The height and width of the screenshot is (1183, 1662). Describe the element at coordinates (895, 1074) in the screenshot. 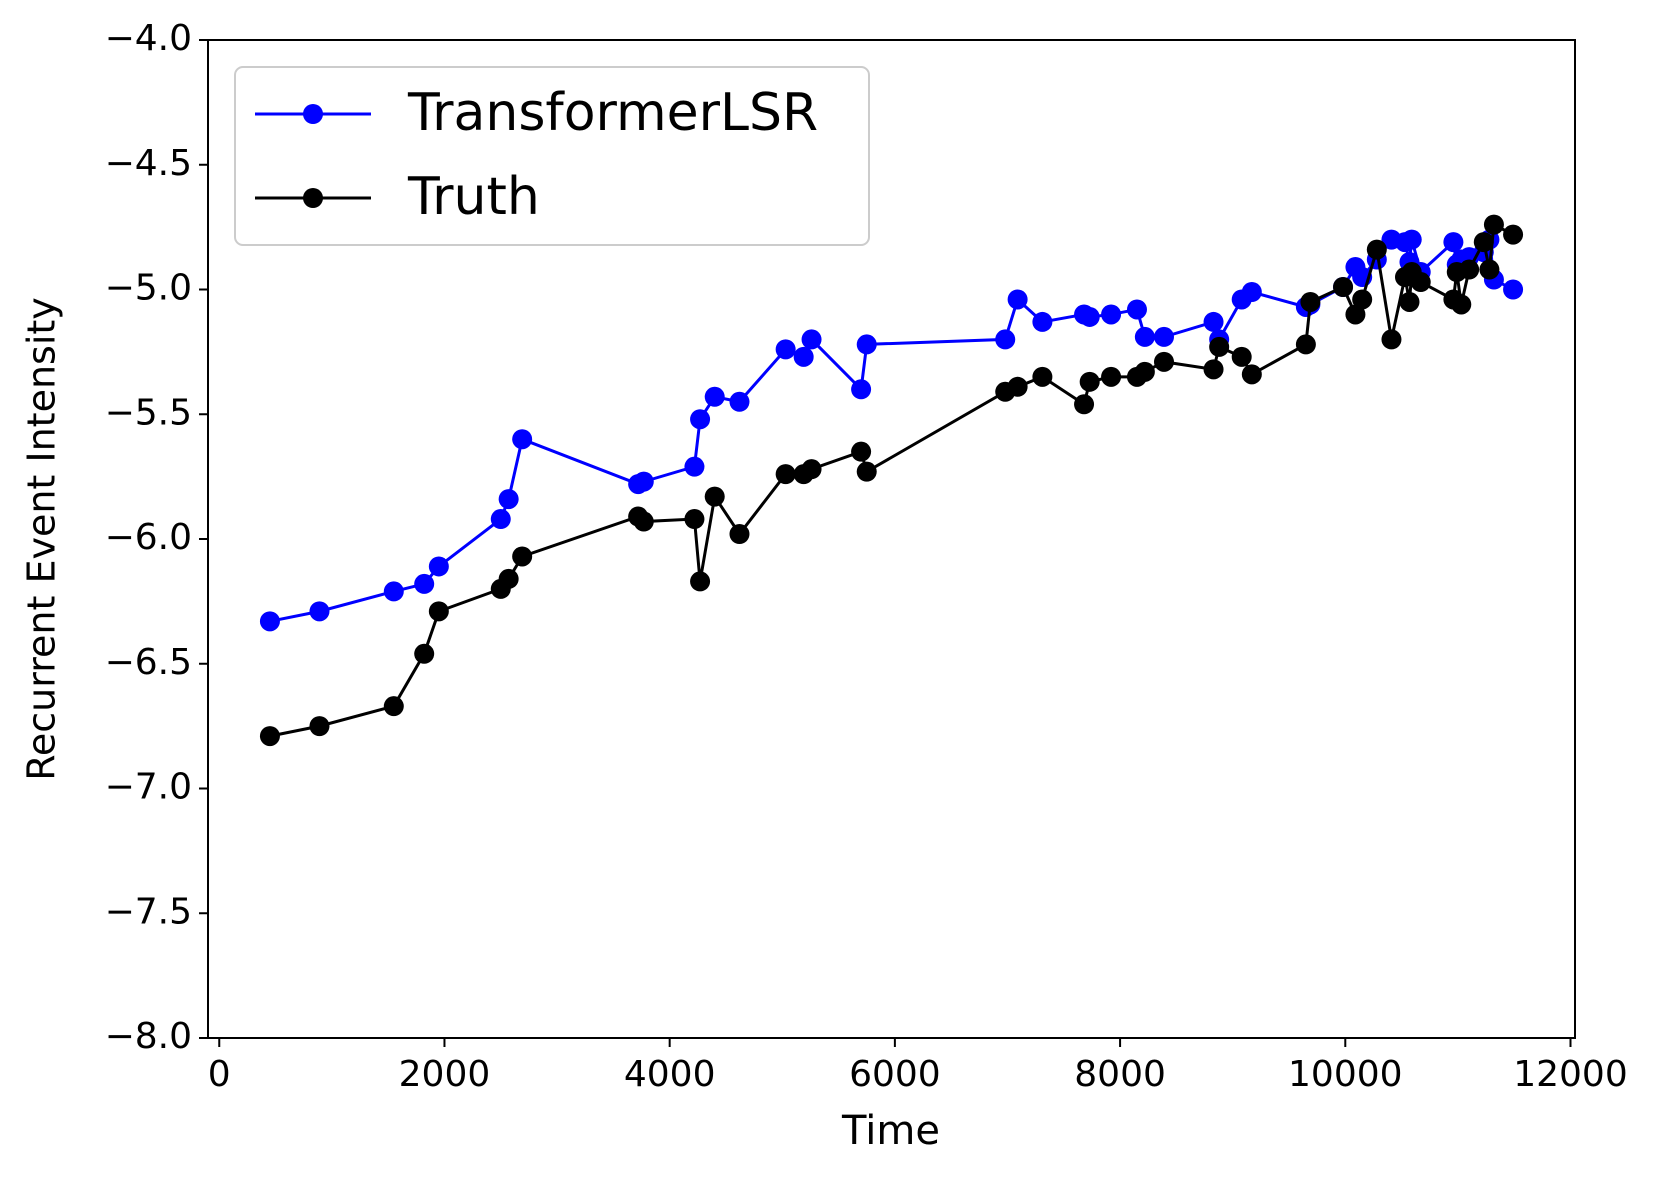

I see `x-tick-label: 6000` at that location.